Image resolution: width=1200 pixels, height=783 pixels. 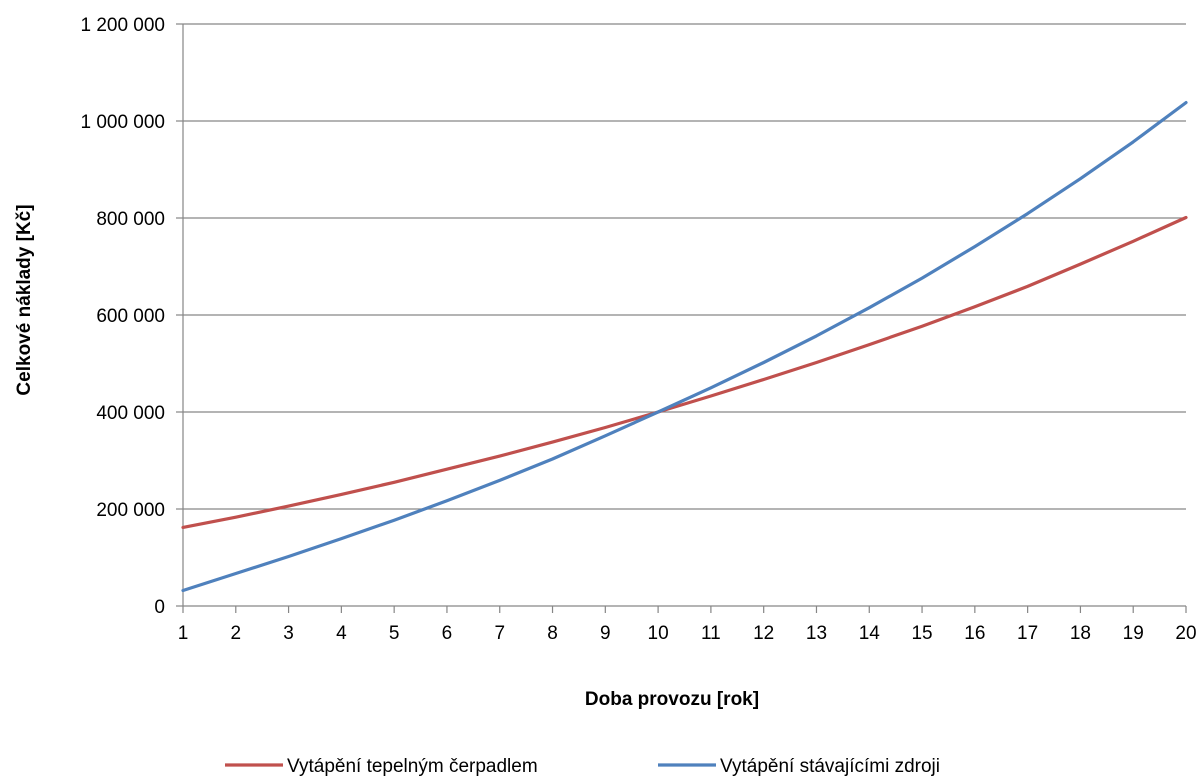 I want to click on x-tick-label: 13, so click(x=816, y=633).